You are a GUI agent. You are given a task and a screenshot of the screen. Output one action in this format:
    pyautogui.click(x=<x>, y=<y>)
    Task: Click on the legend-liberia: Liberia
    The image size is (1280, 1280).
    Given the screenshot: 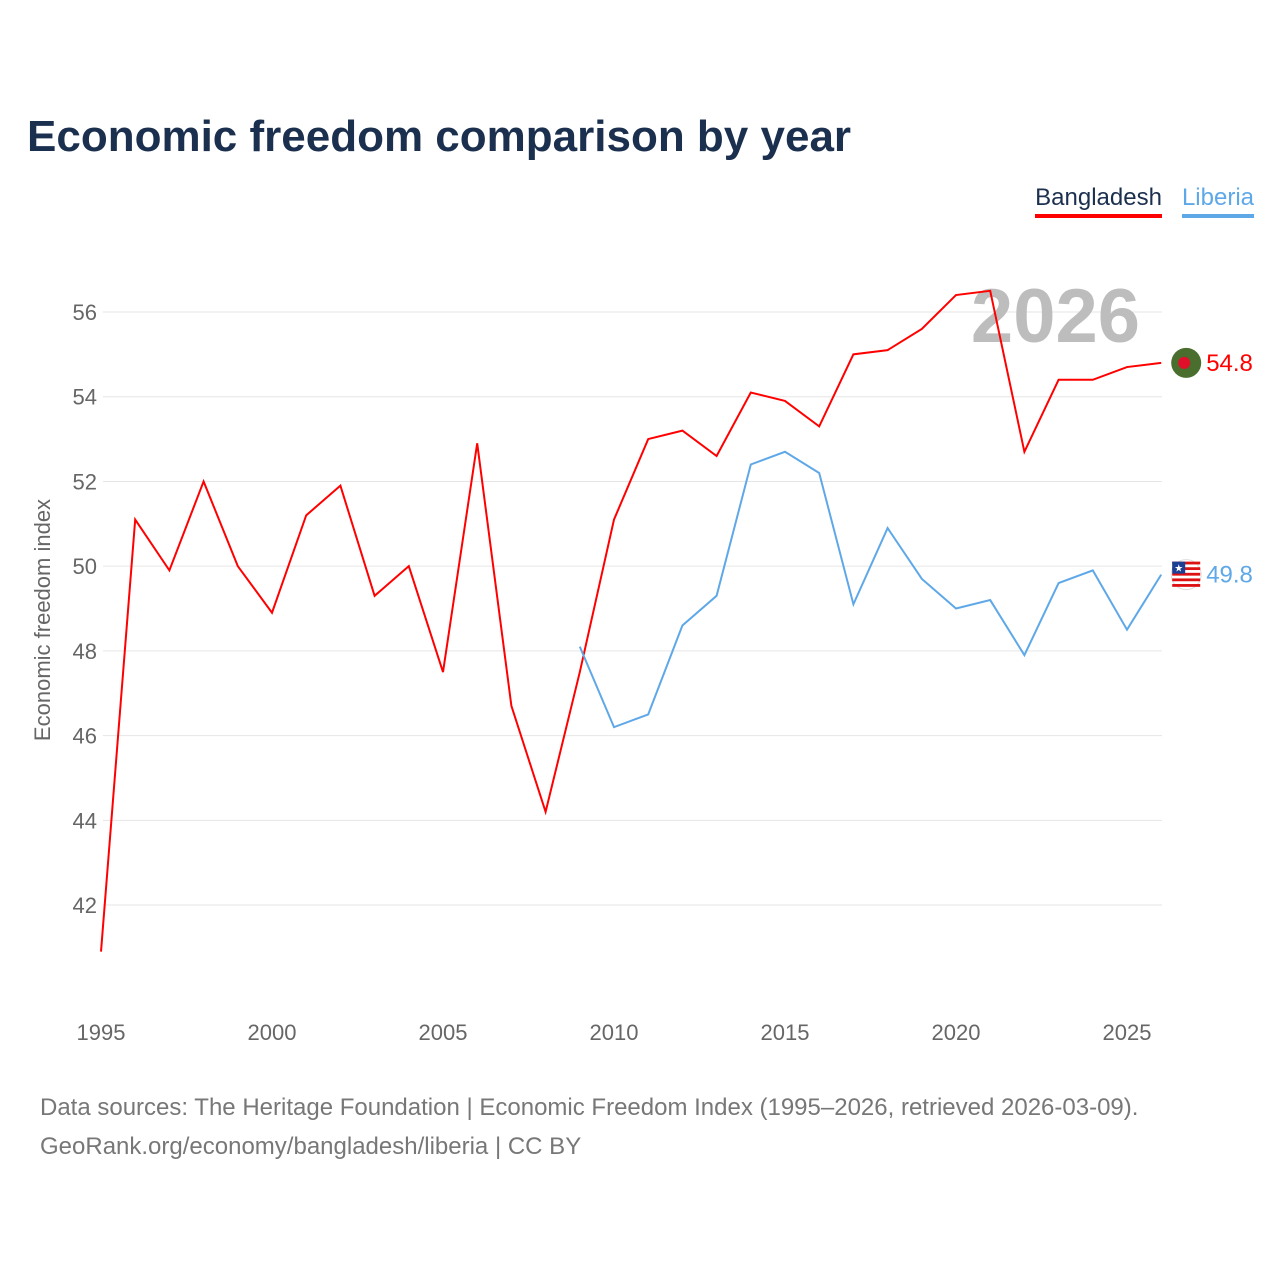 What is the action you would take?
    pyautogui.click(x=1217, y=201)
    